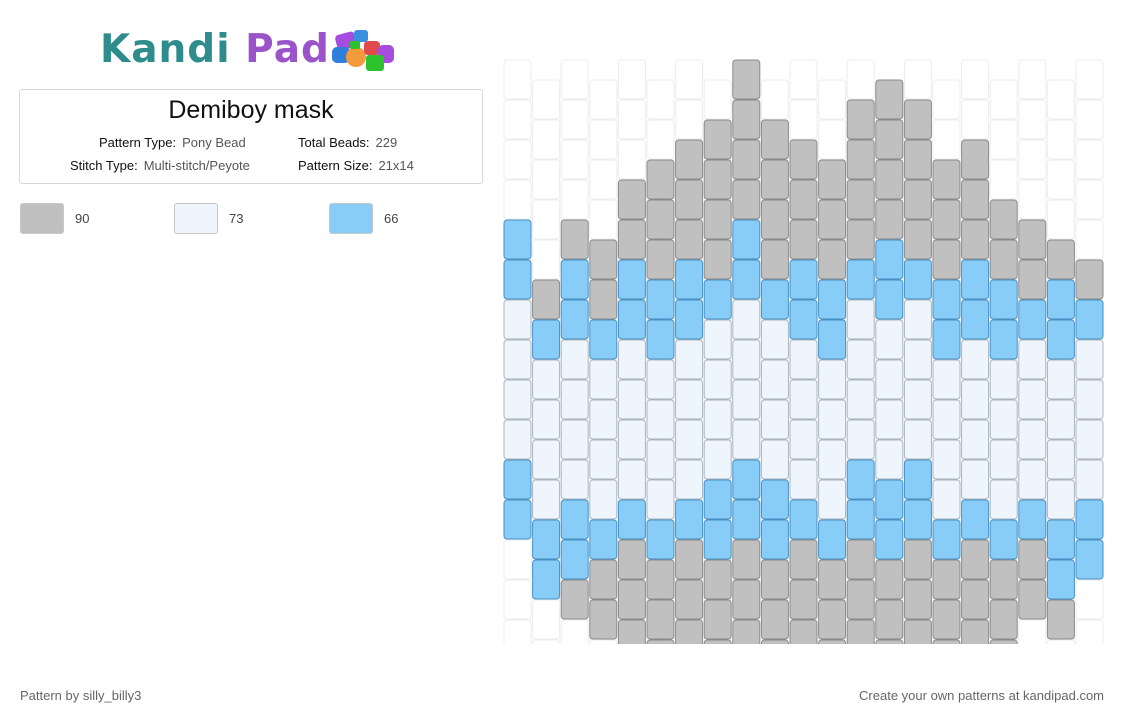 This screenshot has width=1124, height=720. Describe the element at coordinates (255, 51) in the screenshot. I see `kandi-pad-logo: Kandi Pad` at that location.